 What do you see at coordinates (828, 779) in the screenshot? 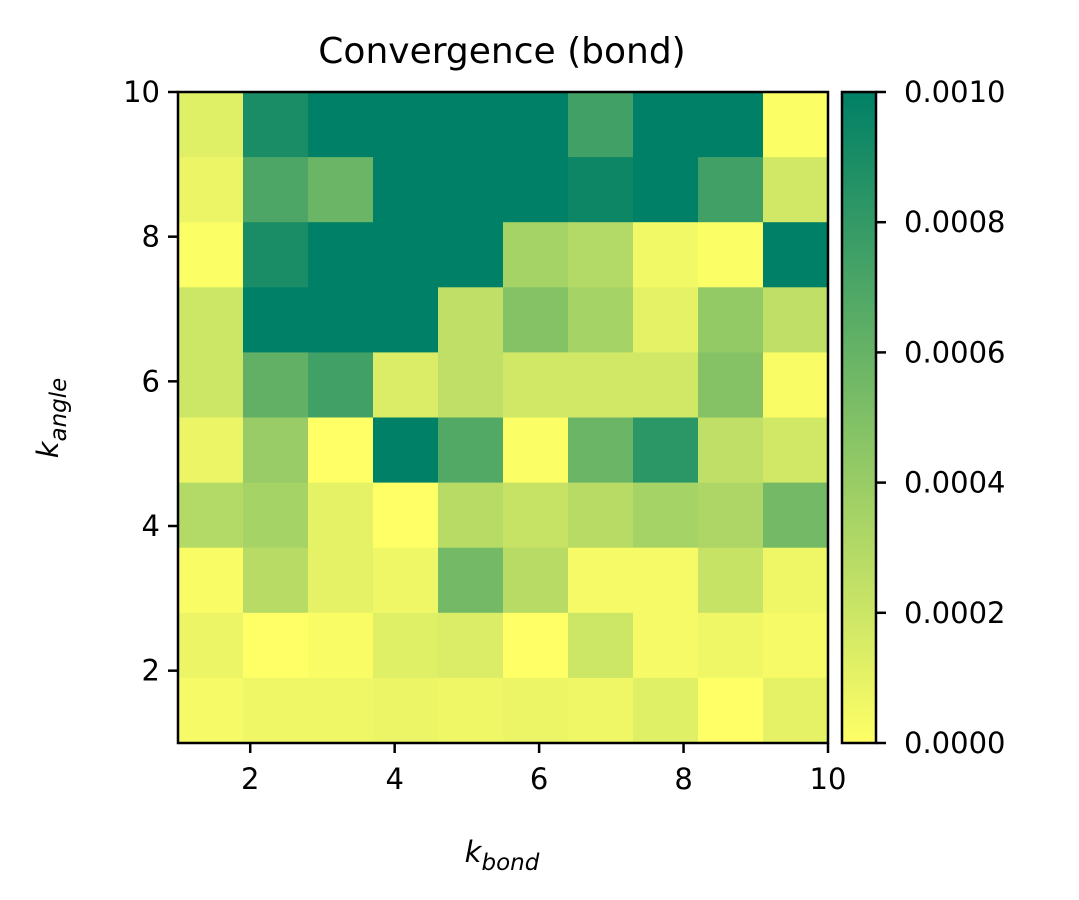
I see `x-tick-label: 10` at bounding box center [828, 779].